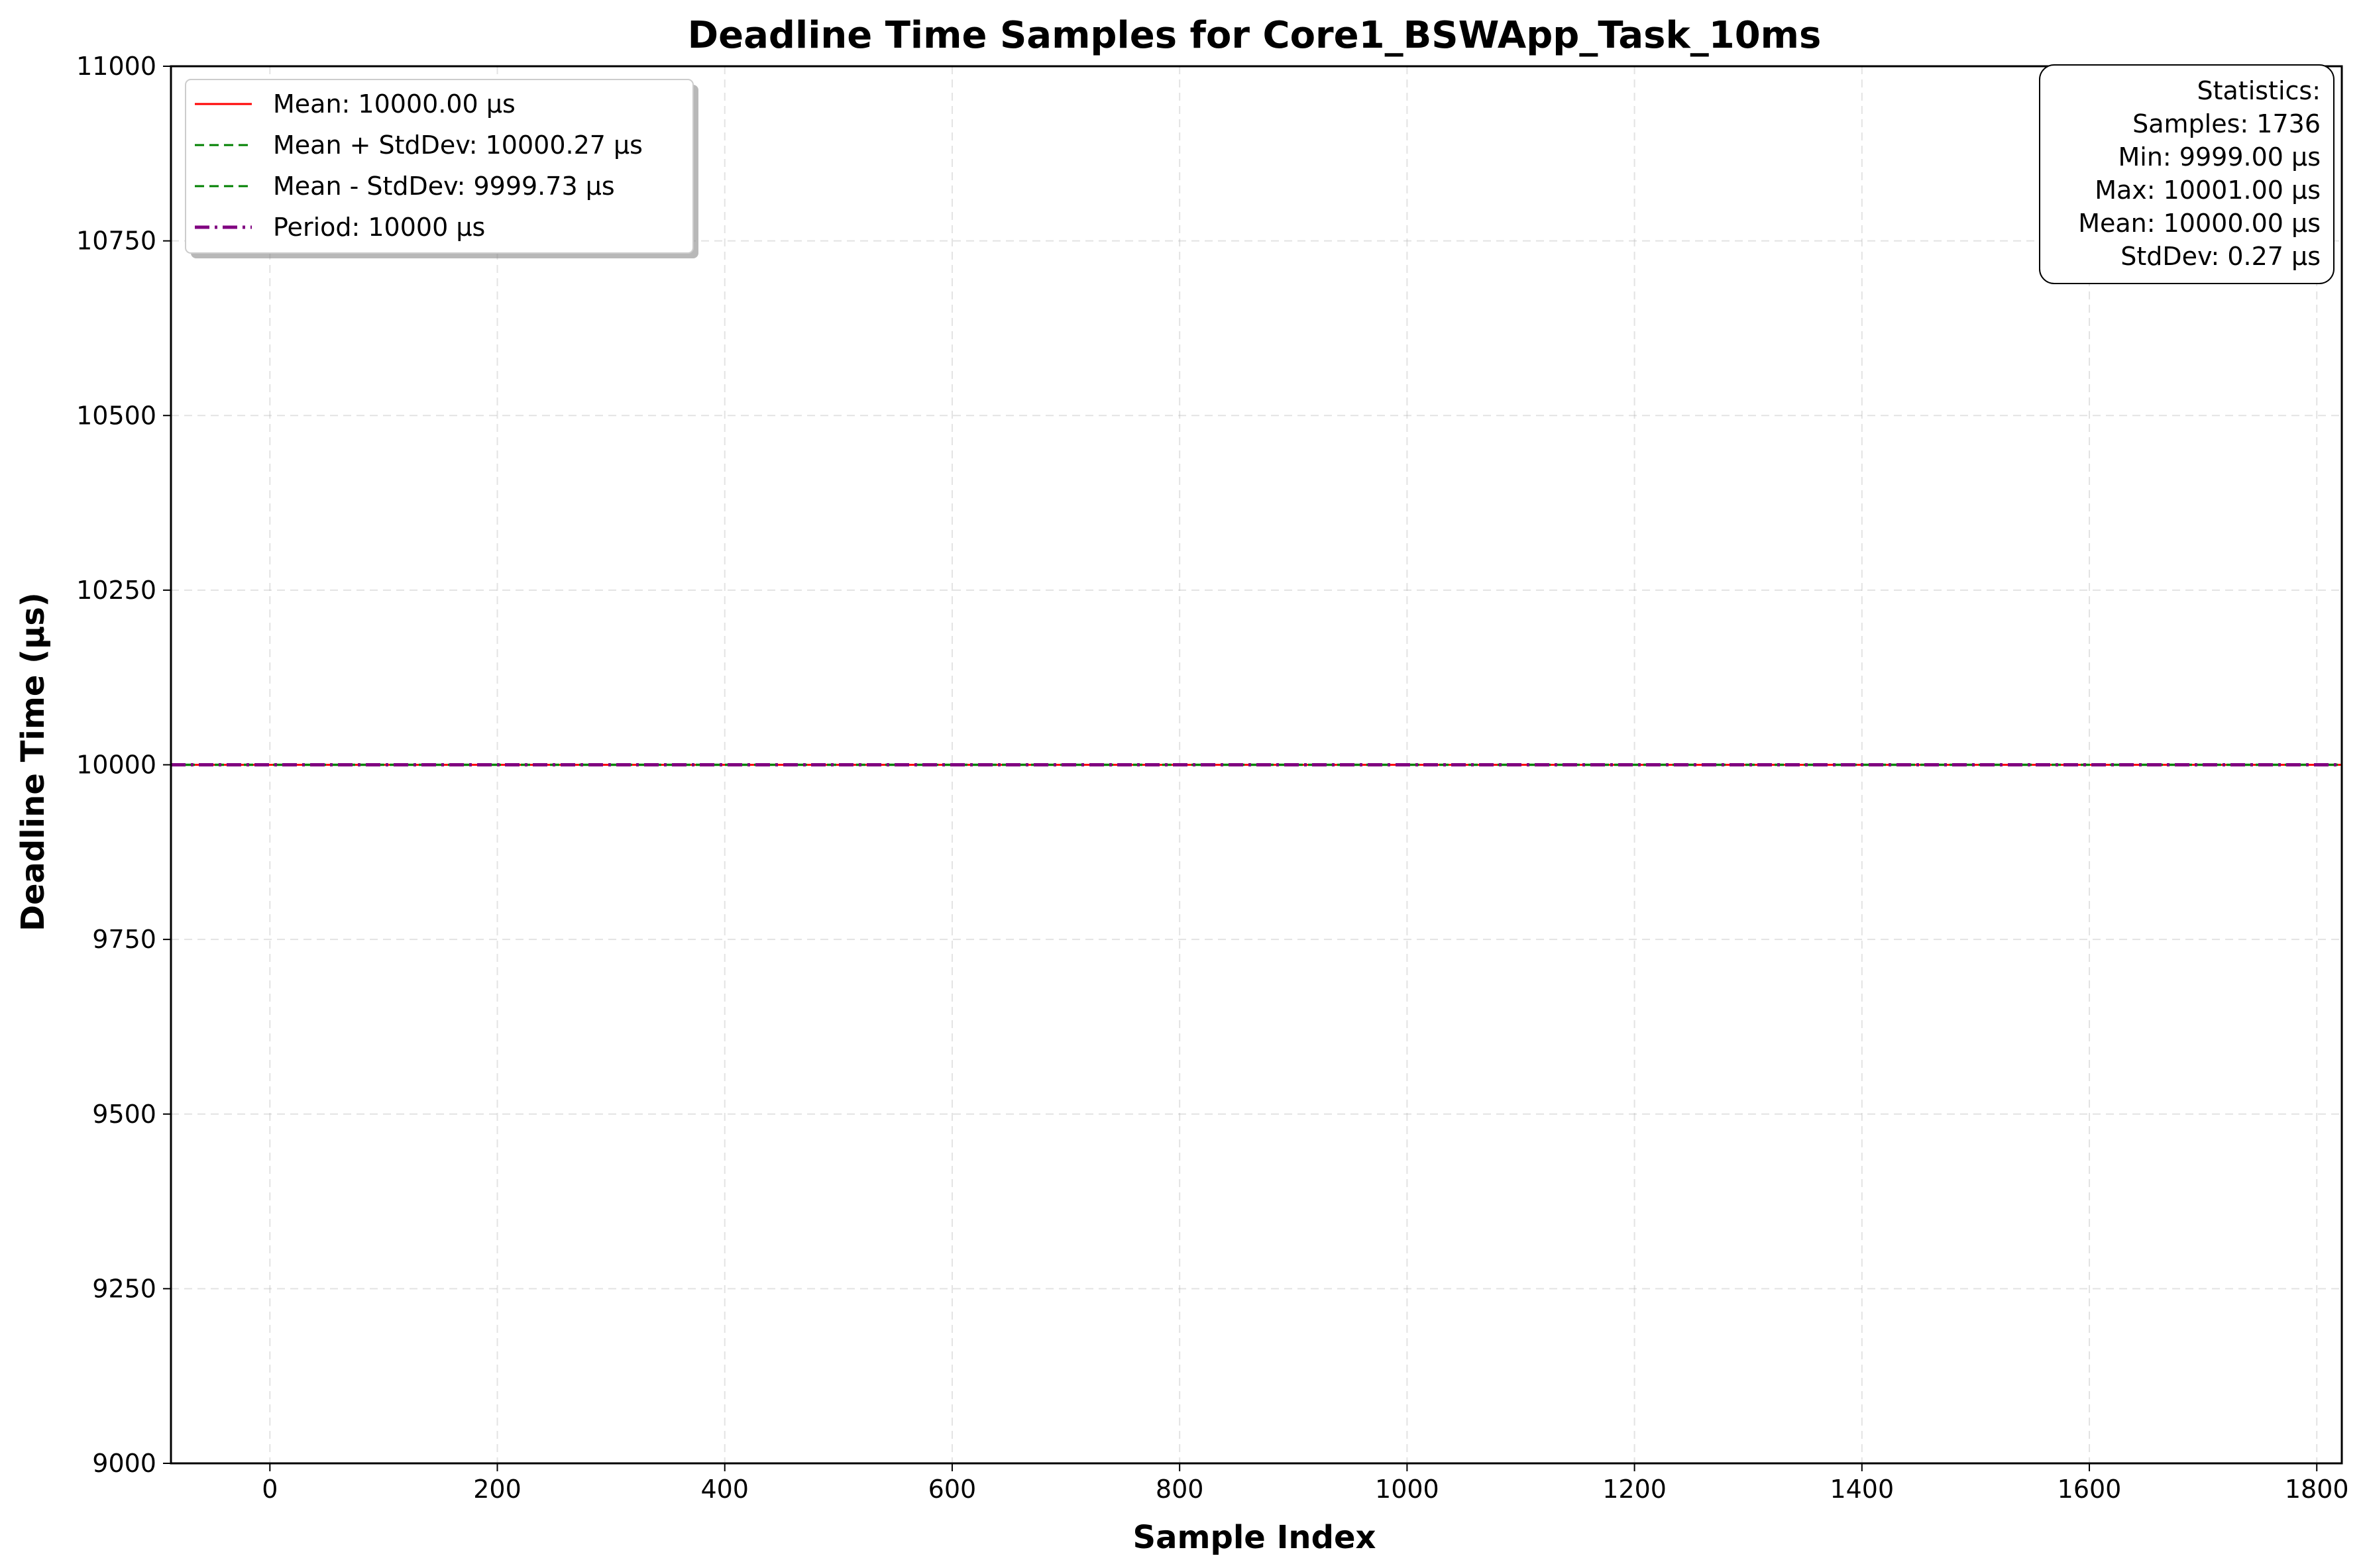  What do you see at coordinates (1407, 1489) in the screenshot?
I see `x-tick-label: 1000` at bounding box center [1407, 1489].